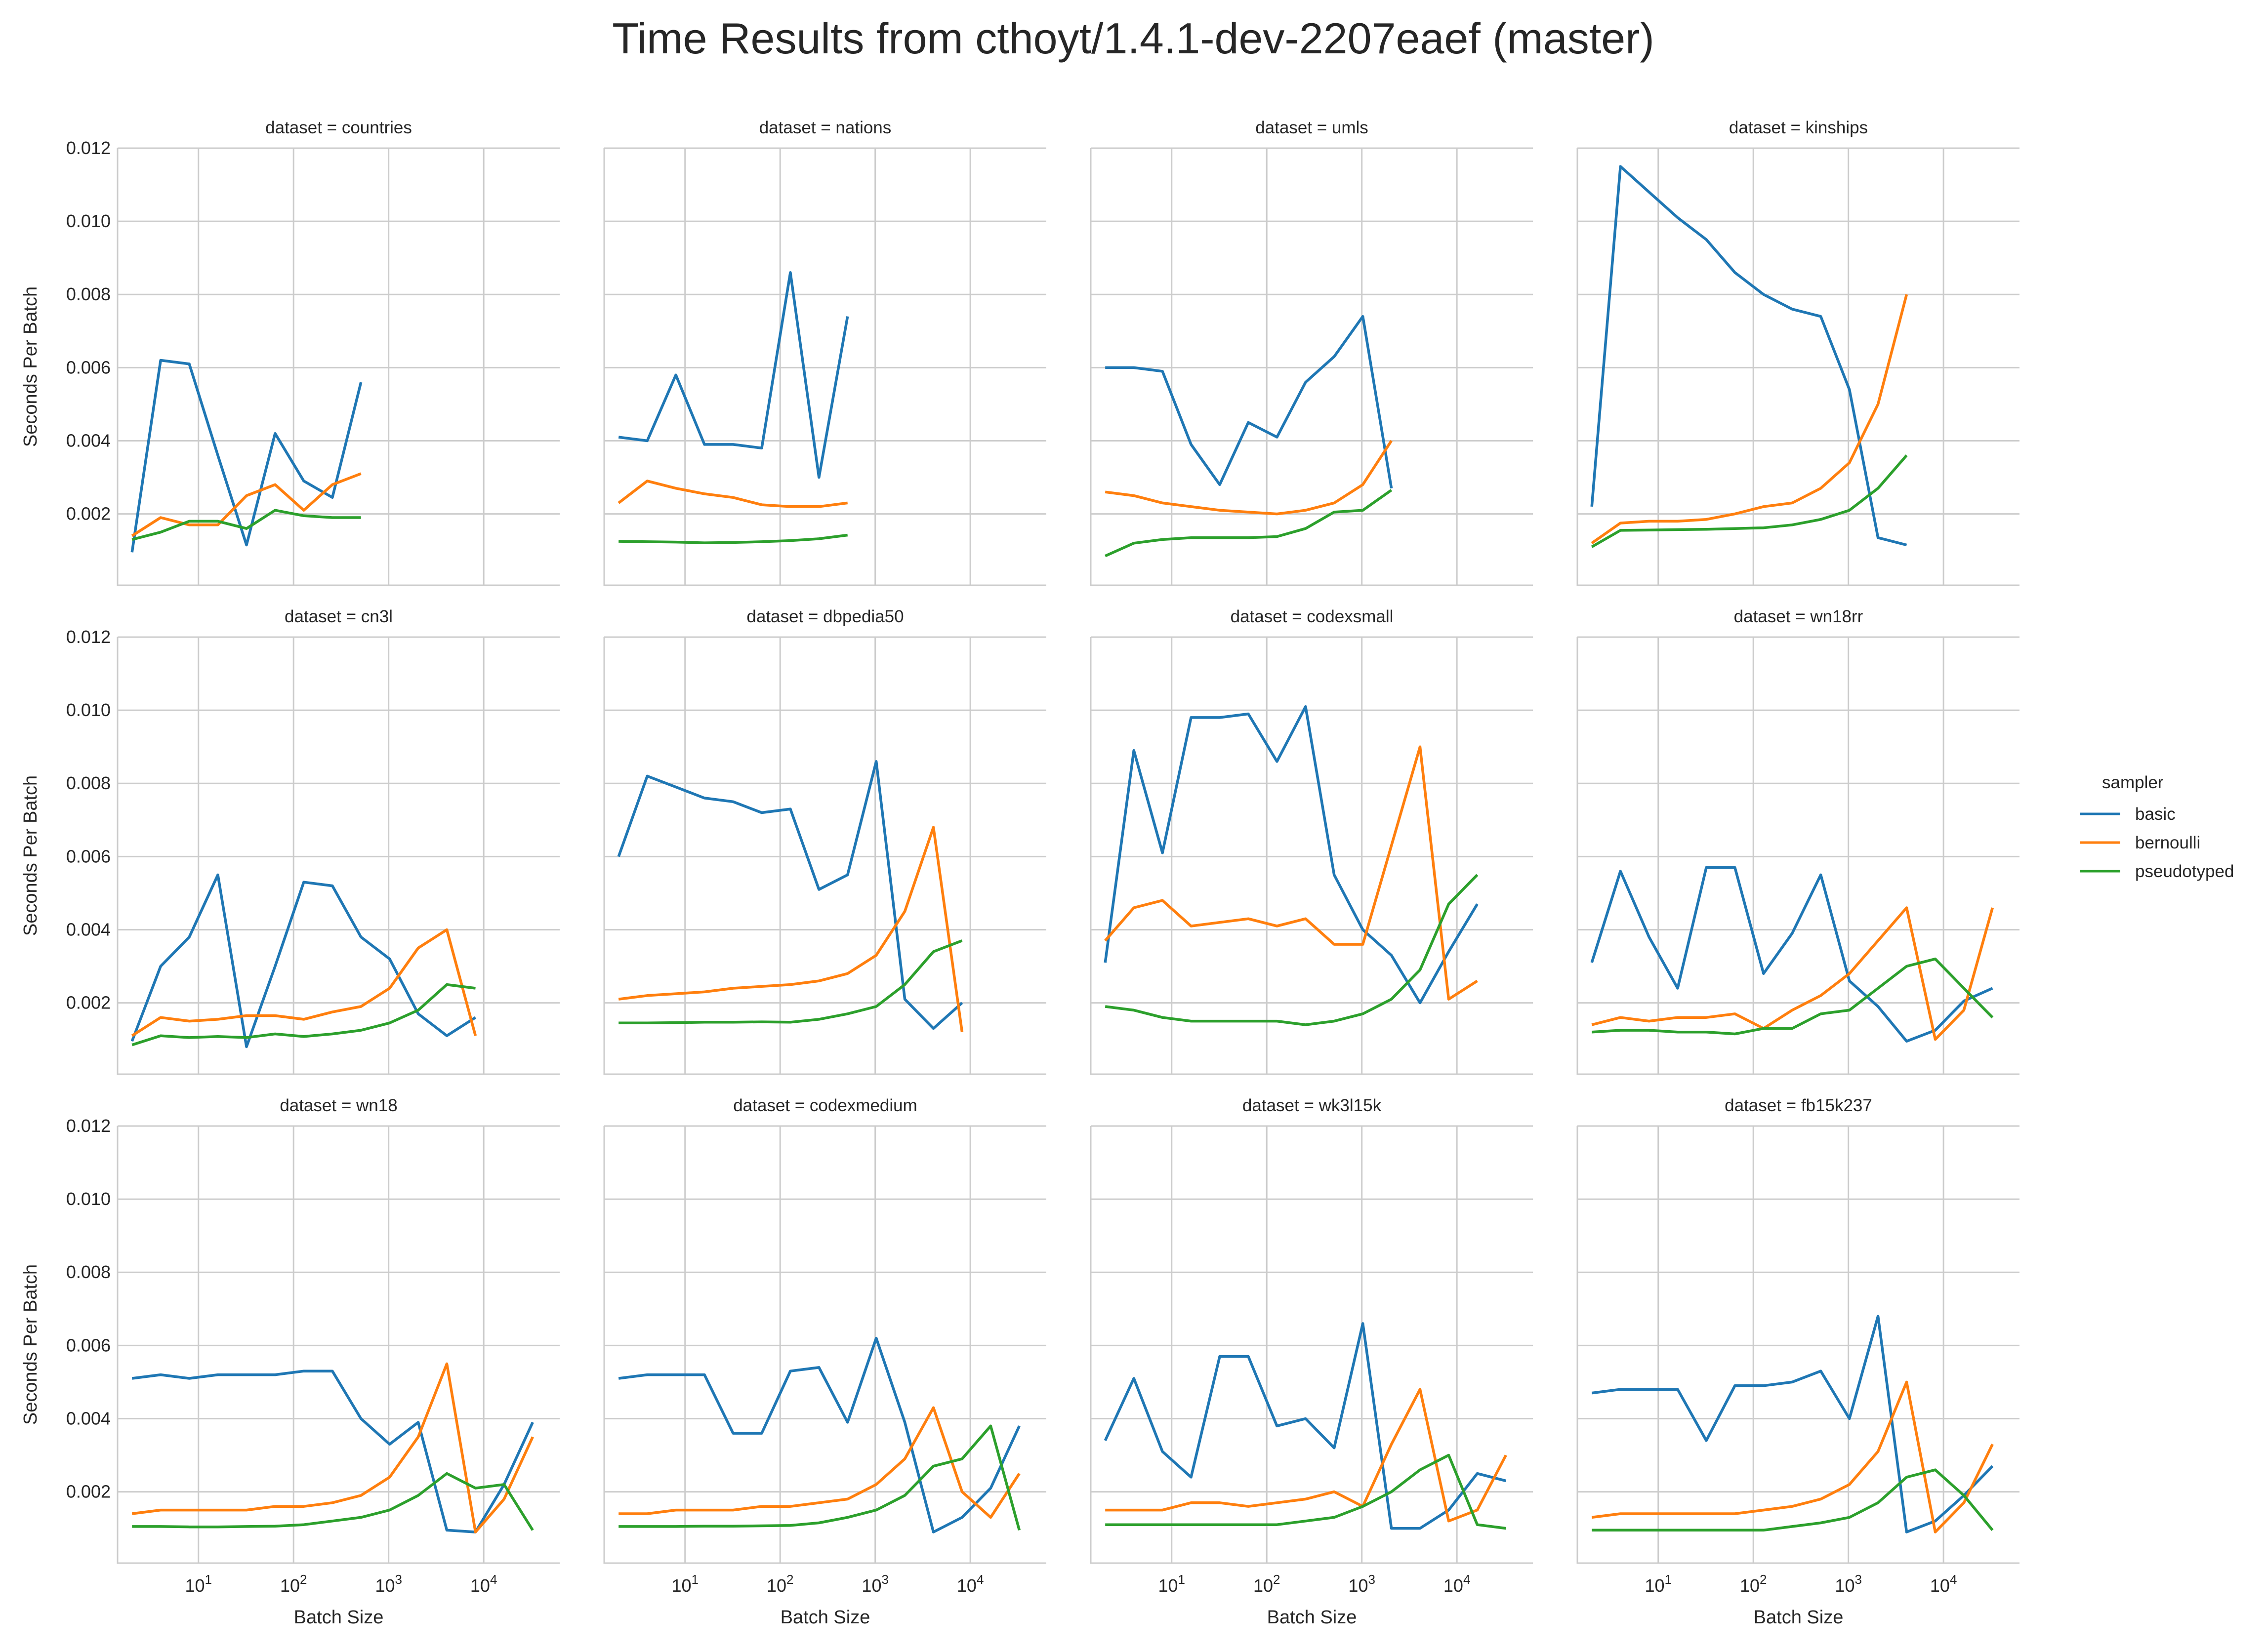 The width and height of the screenshot is (2266, 1652). I want to click on legend-entry-bernoulli: bernoulli, so click(2140, 843).